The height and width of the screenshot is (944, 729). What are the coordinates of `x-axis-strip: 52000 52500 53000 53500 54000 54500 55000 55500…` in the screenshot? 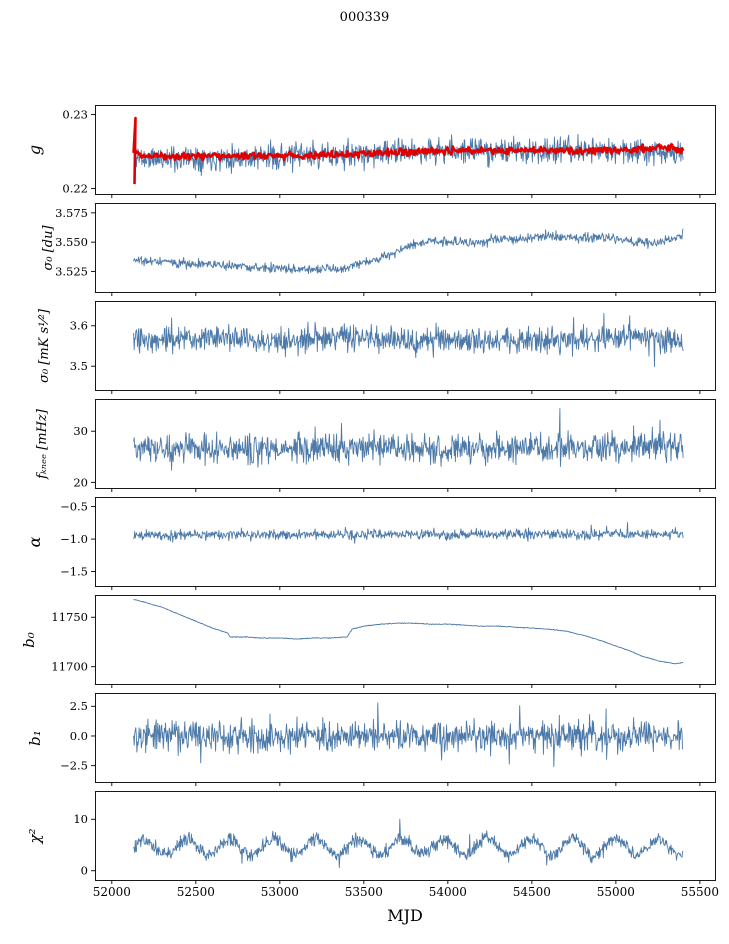 It's located at (406, 905).